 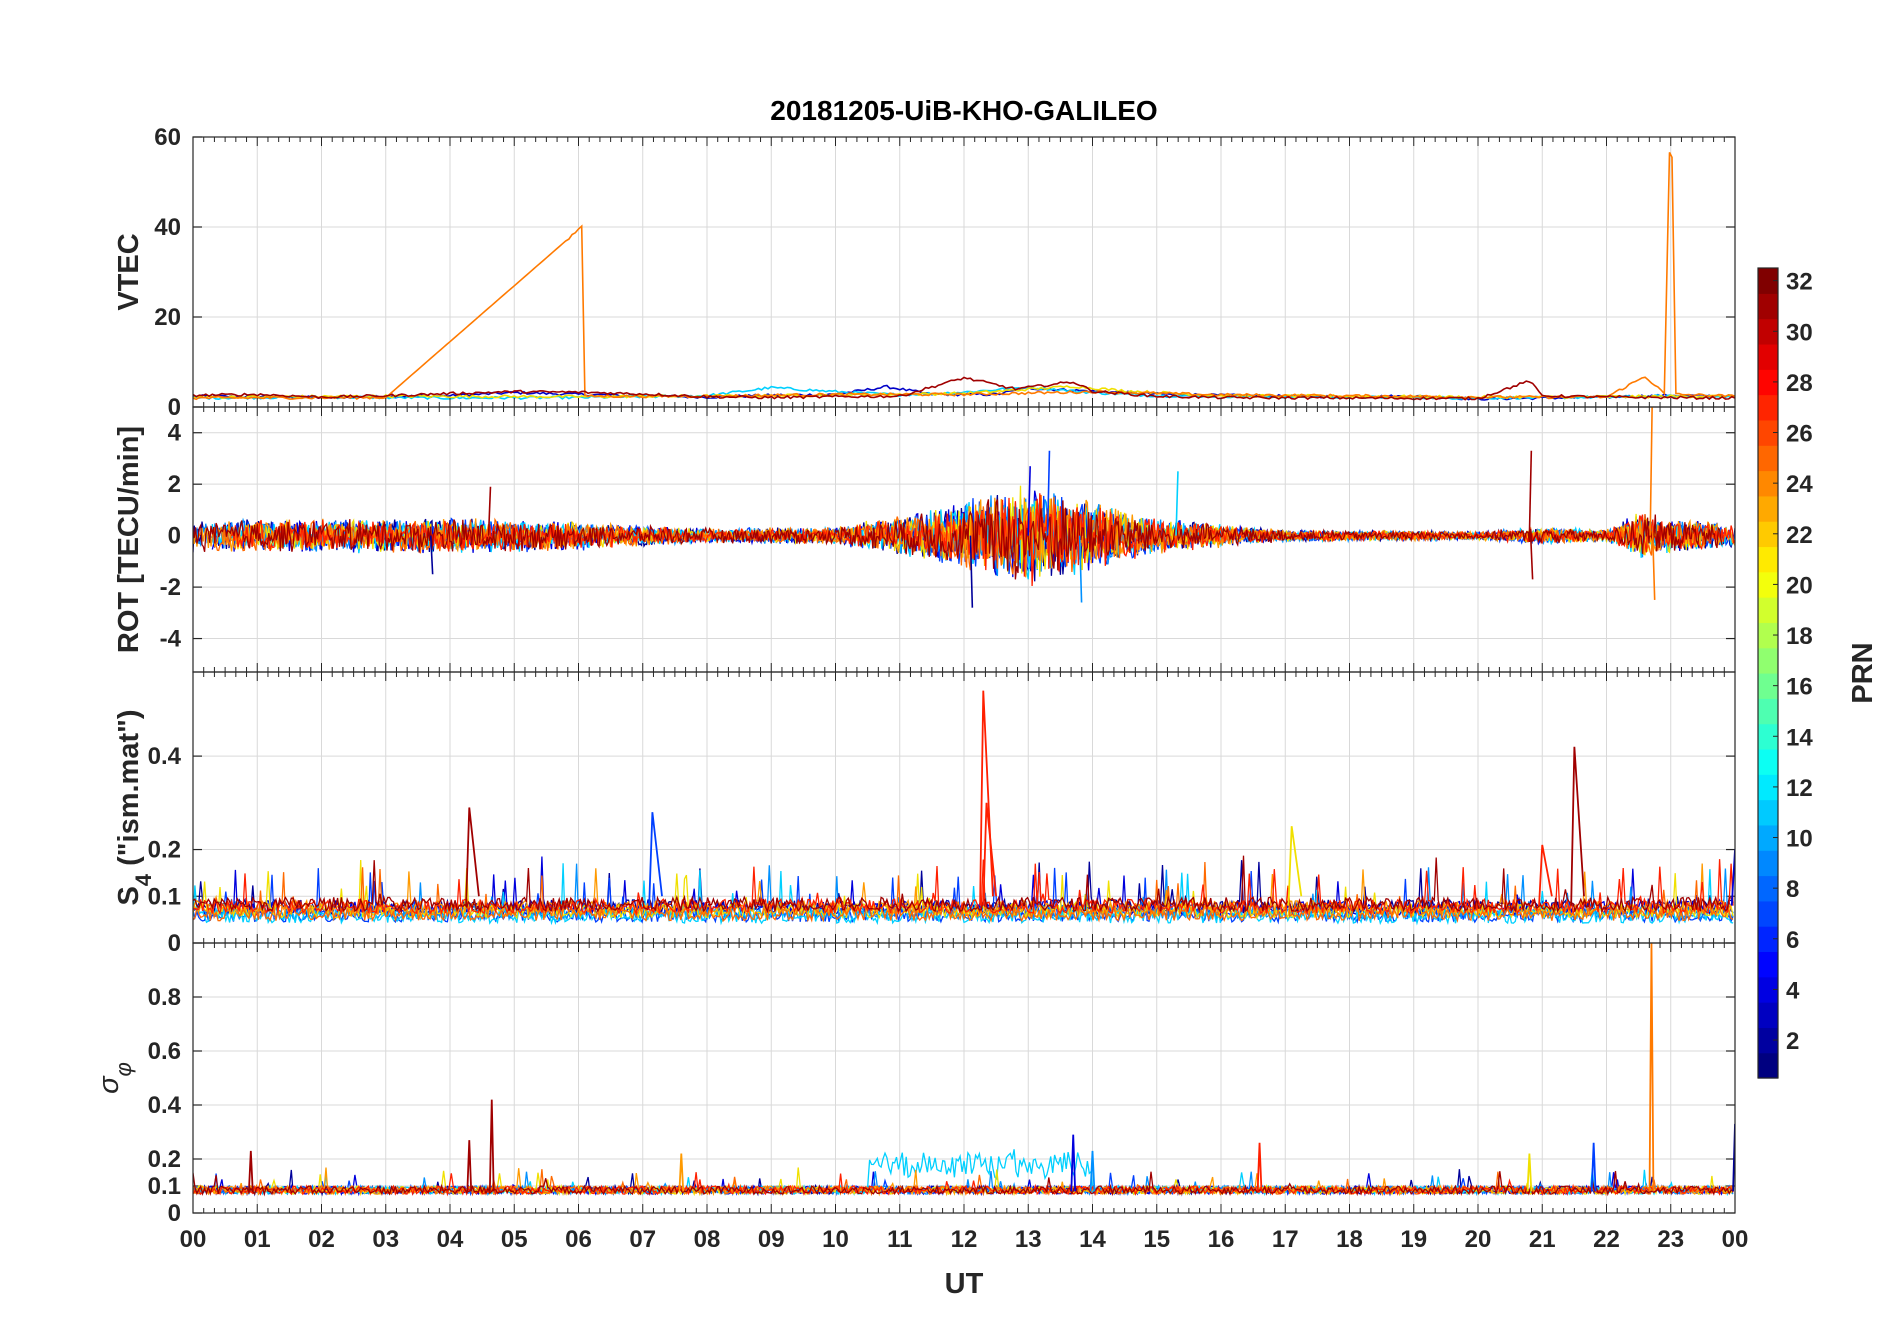 What do you see at coordinates (514, 1239) in the screenshot?
I see `x-tick-label: 05` at bounding box center [514, 1239].